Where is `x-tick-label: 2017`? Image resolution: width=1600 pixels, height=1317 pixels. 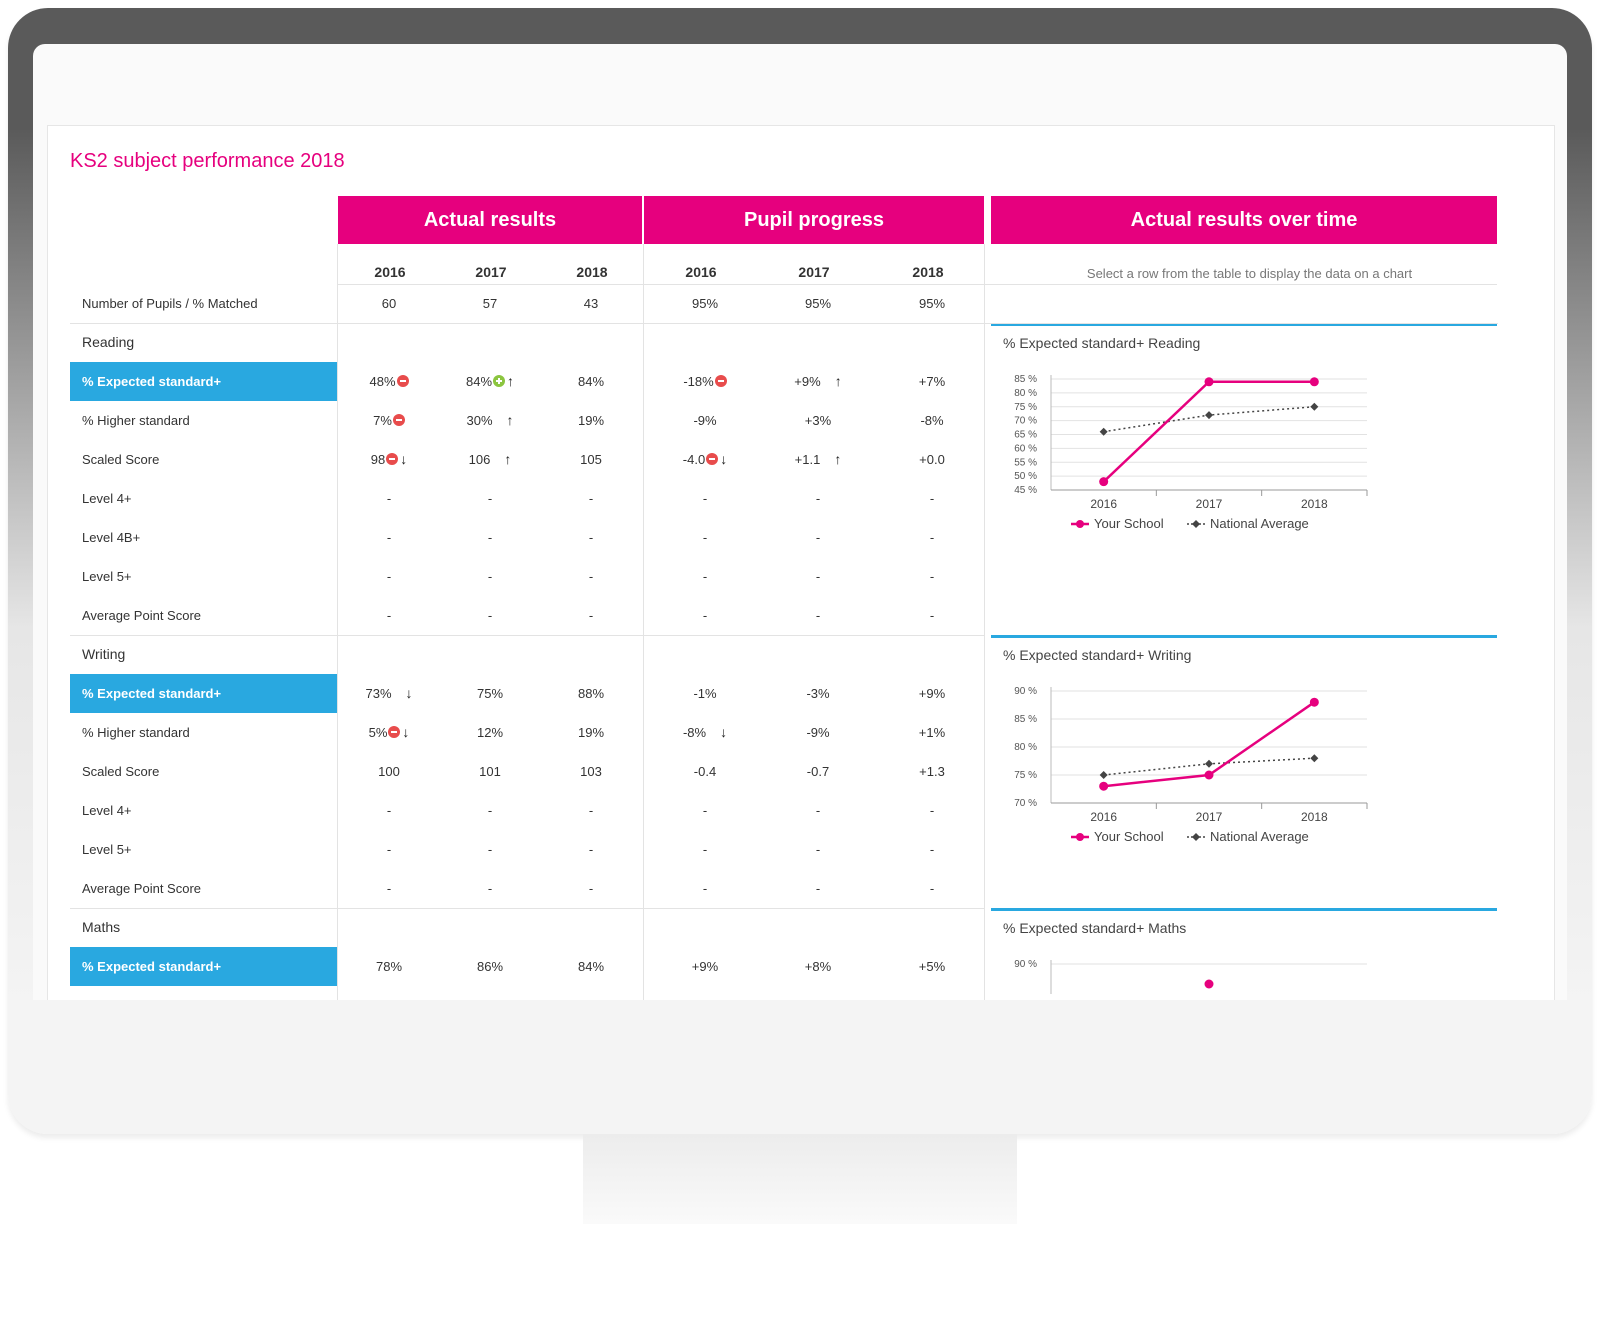
x-tick-label: 2017 is located at coordinates (1209, 817).